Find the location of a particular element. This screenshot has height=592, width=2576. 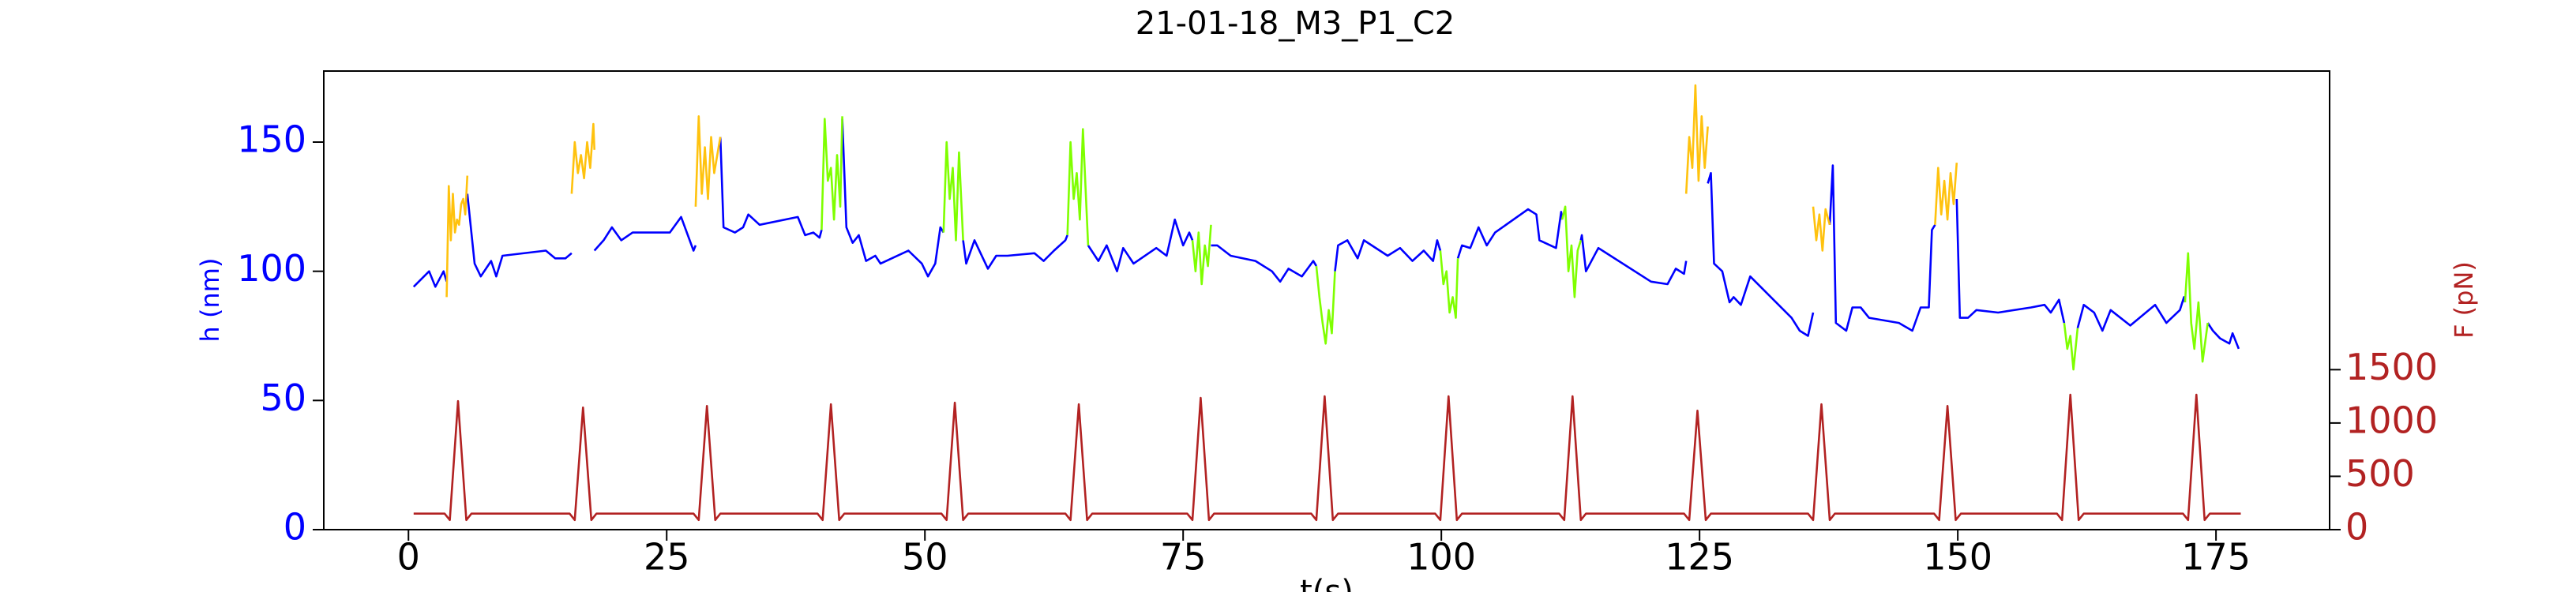

x-tick-label: 100 is located at coordinates (1441, 557).